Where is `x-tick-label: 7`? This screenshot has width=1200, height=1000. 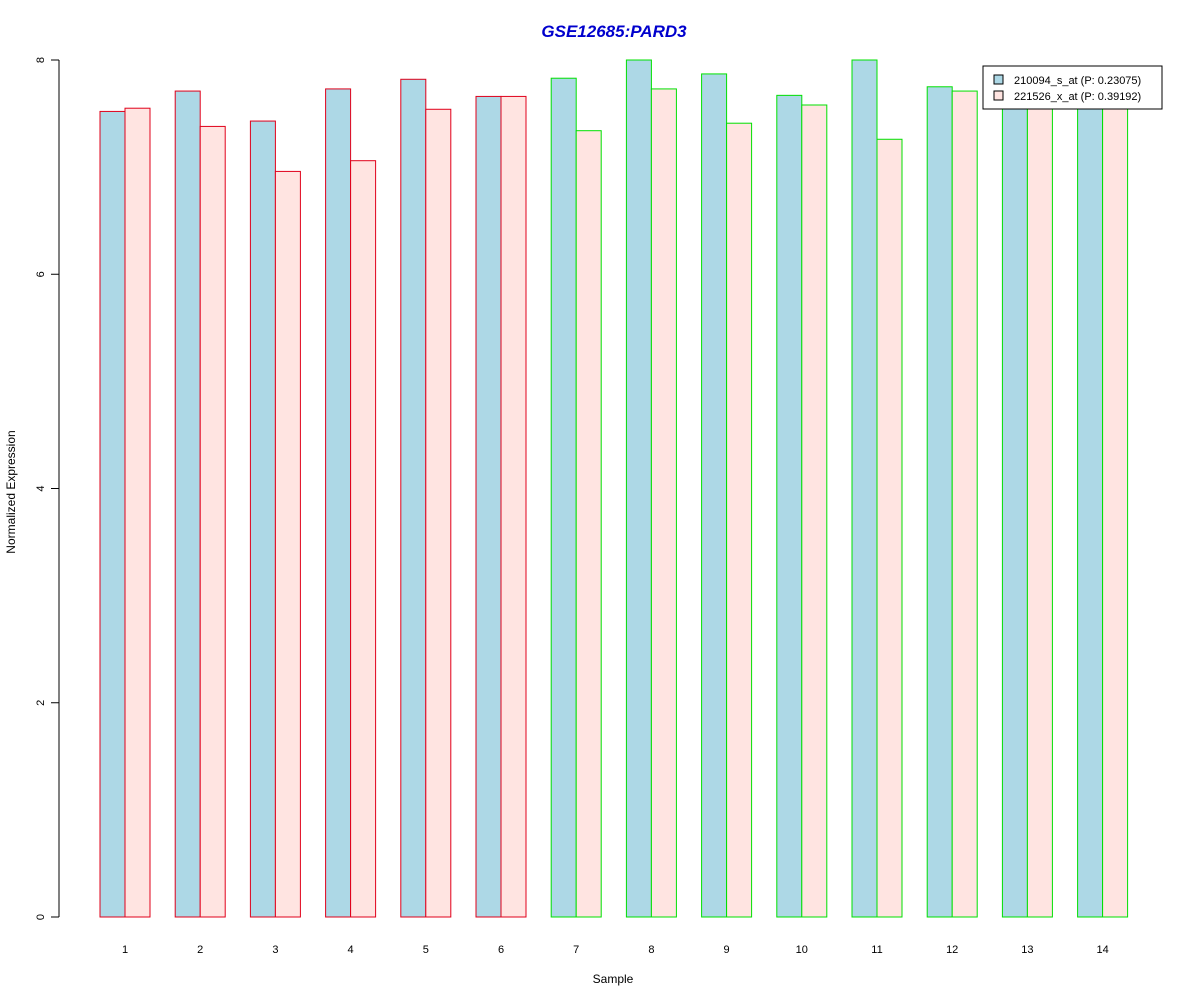 x-tick-label: 7 is located at coordinates (576, 950).